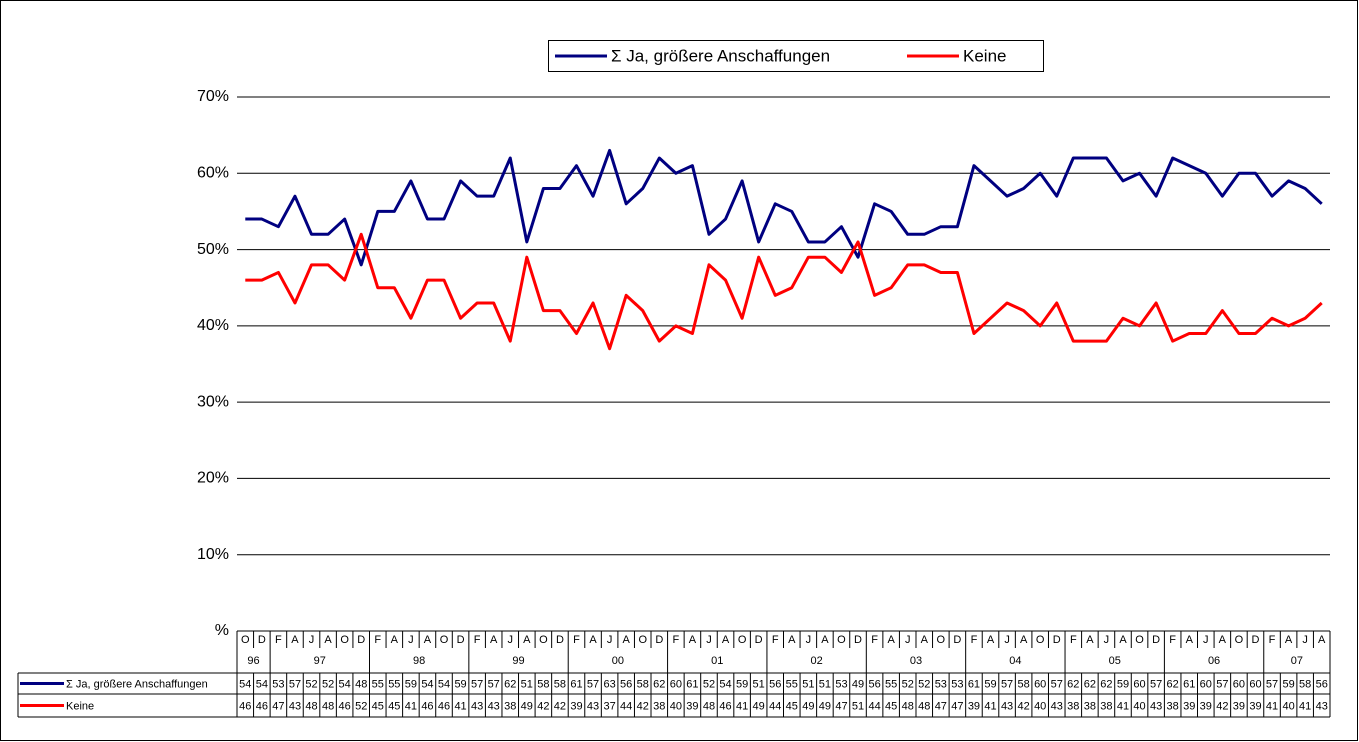 The width and height of the screenshot is (1359, 742). Describe the element at coordinates (213, 554) in the screenshot. I see `y-tick-label: 10%` at that location.